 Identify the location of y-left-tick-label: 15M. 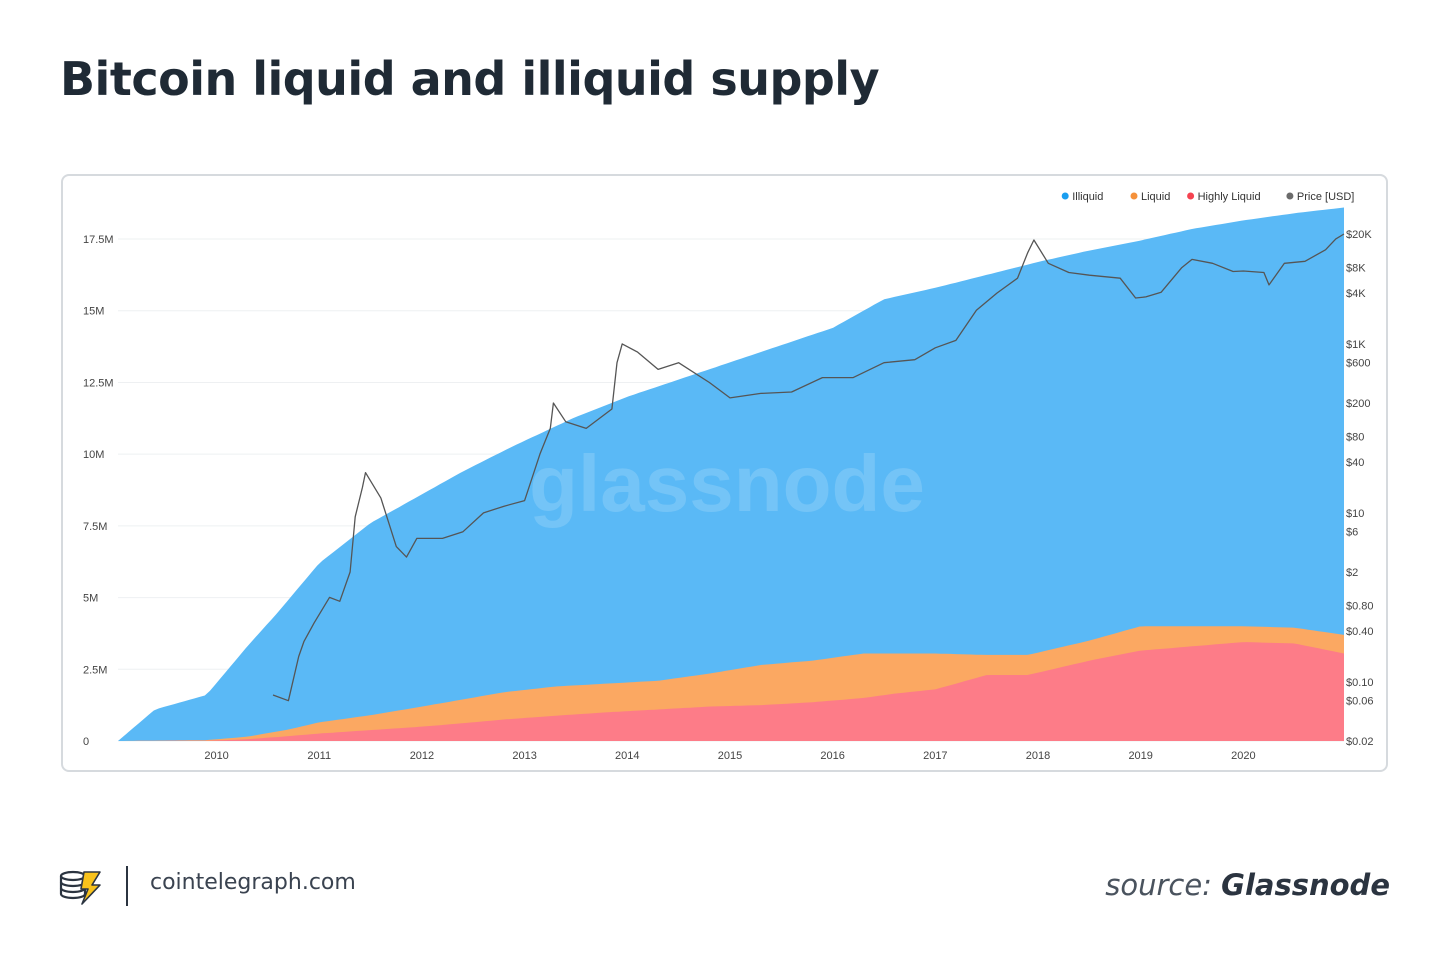
(93, 312).